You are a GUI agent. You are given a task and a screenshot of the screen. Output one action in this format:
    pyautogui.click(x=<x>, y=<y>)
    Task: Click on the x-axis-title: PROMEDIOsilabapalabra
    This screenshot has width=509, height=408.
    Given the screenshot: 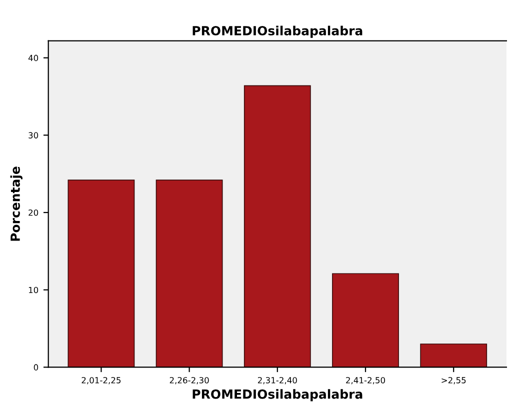 What is the action you would take?
    pyautogui.click(x=277, y=395)
    